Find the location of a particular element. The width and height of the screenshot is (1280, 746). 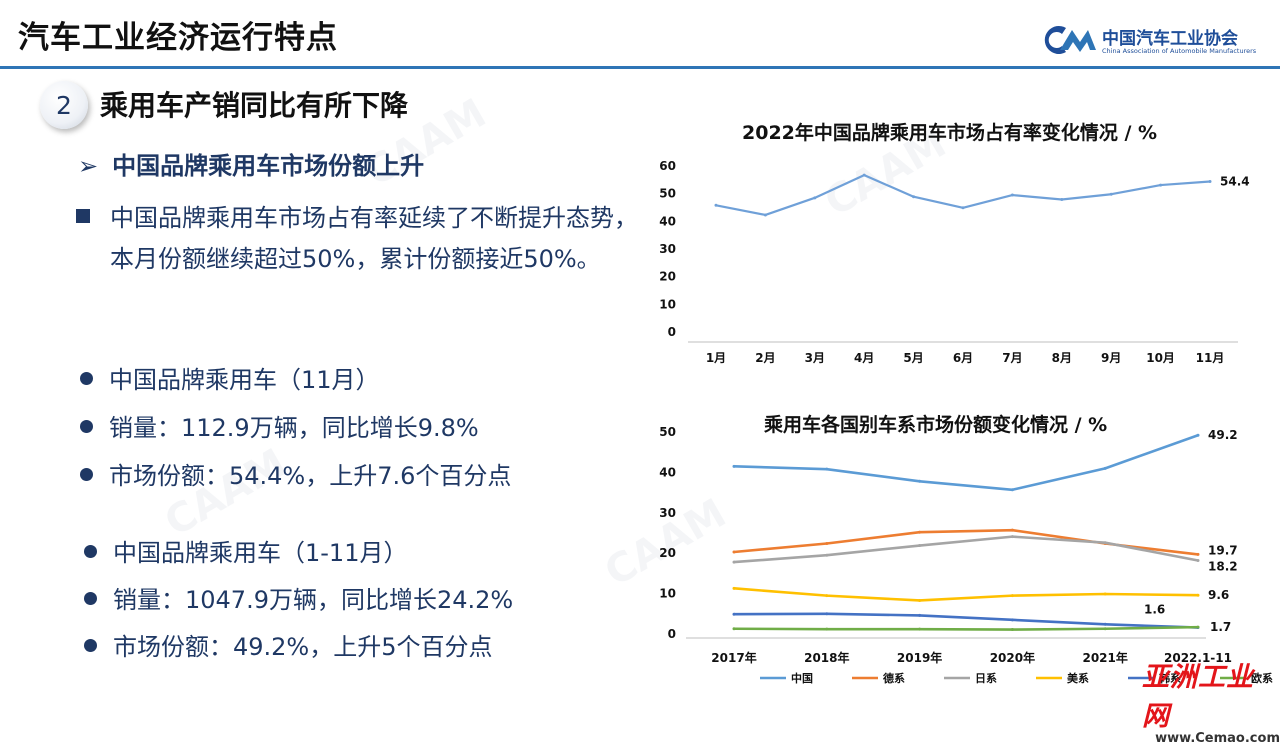

site-url: www.Cemao.com is located at coordinates (1217, 738).